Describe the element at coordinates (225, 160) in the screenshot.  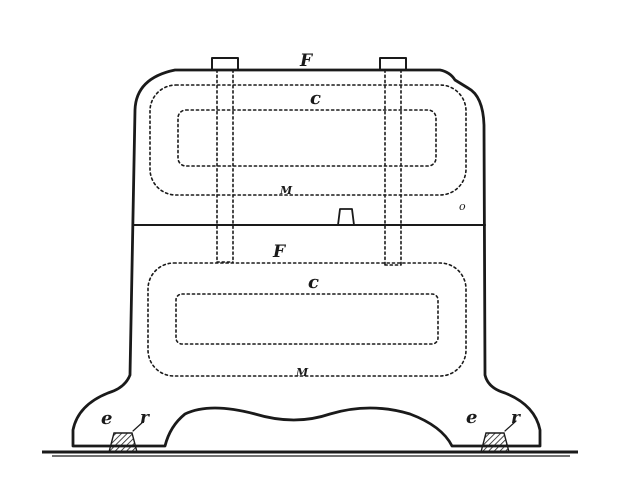
I see `bolt-left` at that location.